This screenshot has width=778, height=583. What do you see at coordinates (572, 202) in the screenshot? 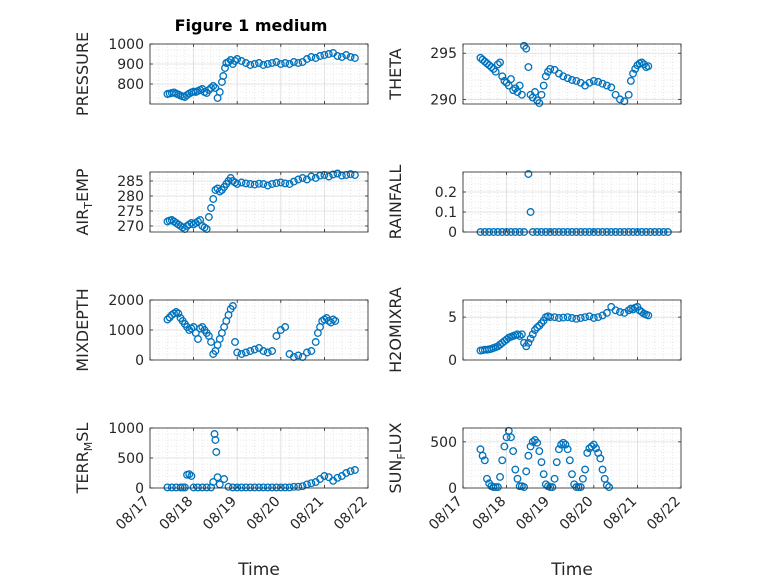
I see `axes-box` at bounding box center [572, 202].